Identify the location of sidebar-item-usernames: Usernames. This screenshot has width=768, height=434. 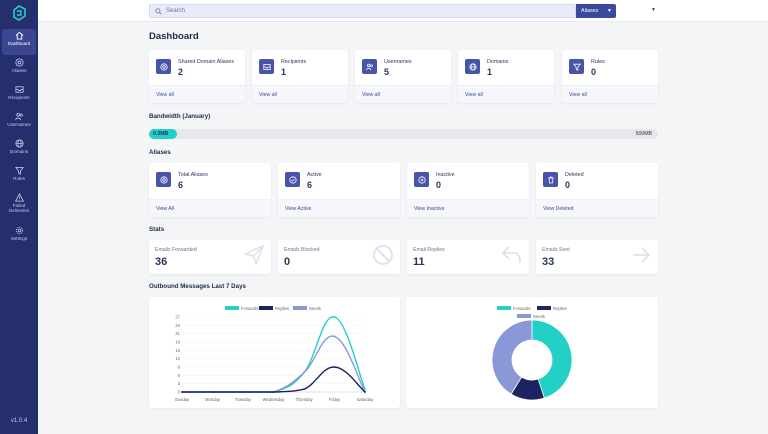
(19, 123).